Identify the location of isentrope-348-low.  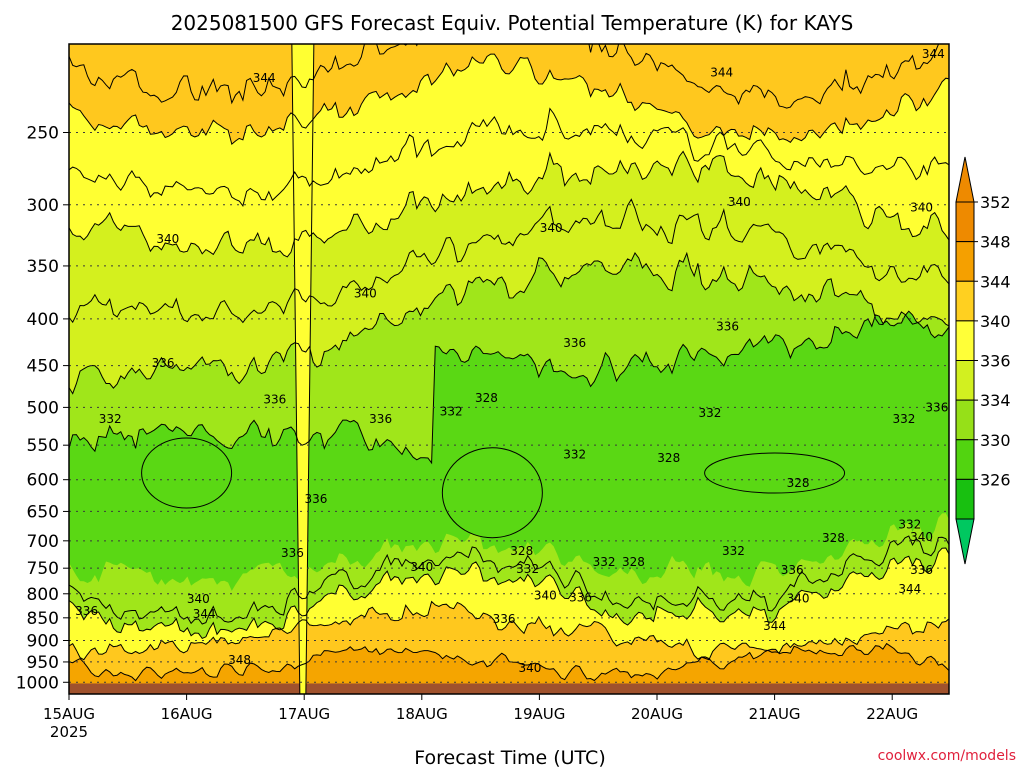
(509, 662).